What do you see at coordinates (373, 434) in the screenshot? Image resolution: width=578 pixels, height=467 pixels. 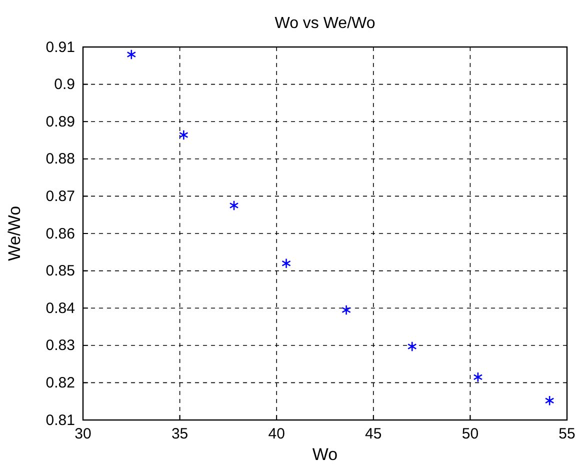 I see `x-tick-label: 45` at bounding box center [373, 434].